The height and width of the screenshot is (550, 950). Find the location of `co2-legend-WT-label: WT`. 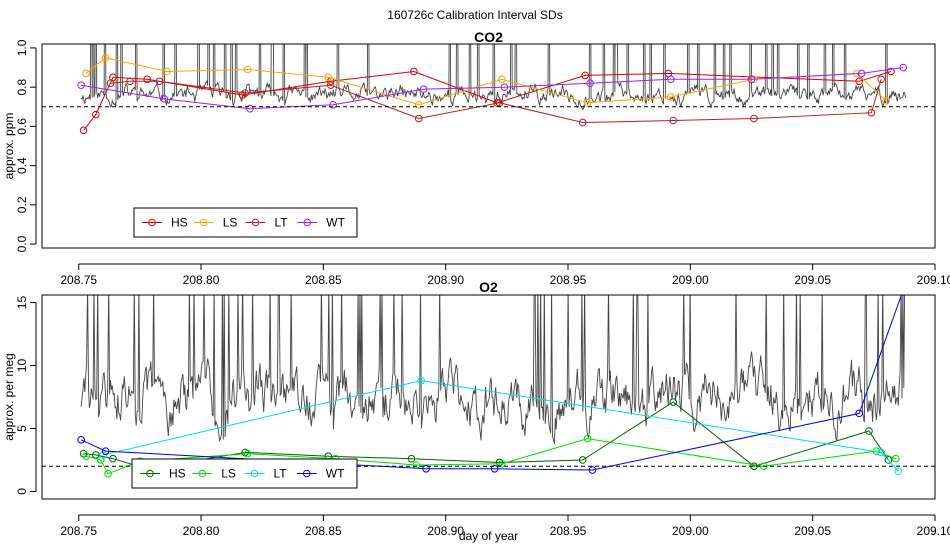

co2-legend-WT-label: WT is located at coordinates (335, 223).